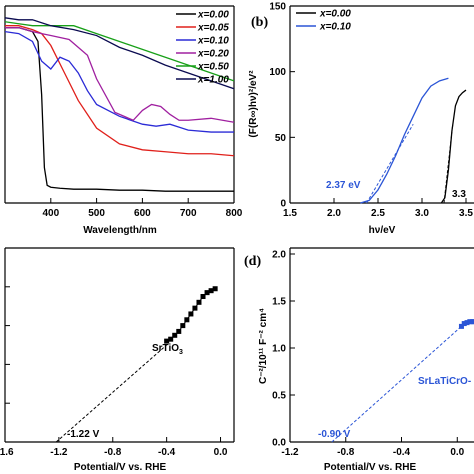  What do you see at coordinates (120, 467) in the screenshot?
I see `panel-c-x-label: Potential/V vs. RHE` at bounding box center [120, 467].